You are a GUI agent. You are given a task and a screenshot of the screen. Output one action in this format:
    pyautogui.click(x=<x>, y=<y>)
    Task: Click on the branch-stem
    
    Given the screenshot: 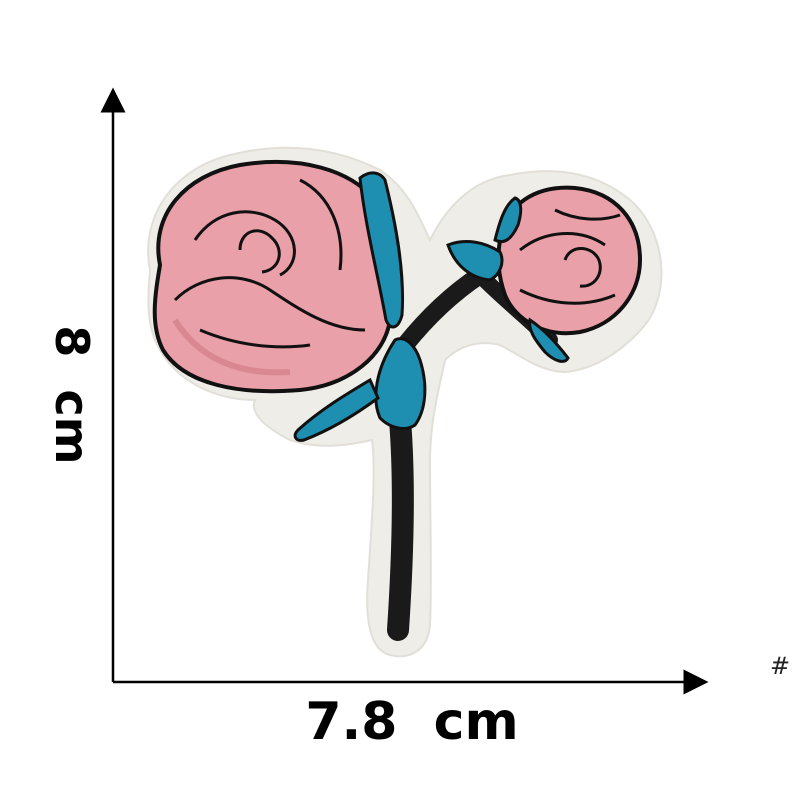 What is the action you would take?
    pyautogui.click(x=442, y=310)
    